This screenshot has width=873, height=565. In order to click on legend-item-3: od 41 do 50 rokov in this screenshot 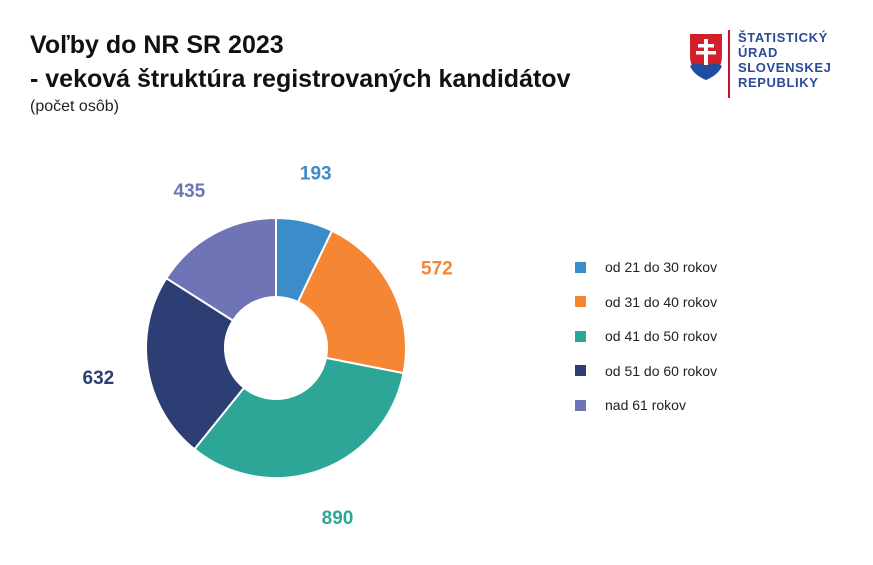, I will do `click(646, 336)`.